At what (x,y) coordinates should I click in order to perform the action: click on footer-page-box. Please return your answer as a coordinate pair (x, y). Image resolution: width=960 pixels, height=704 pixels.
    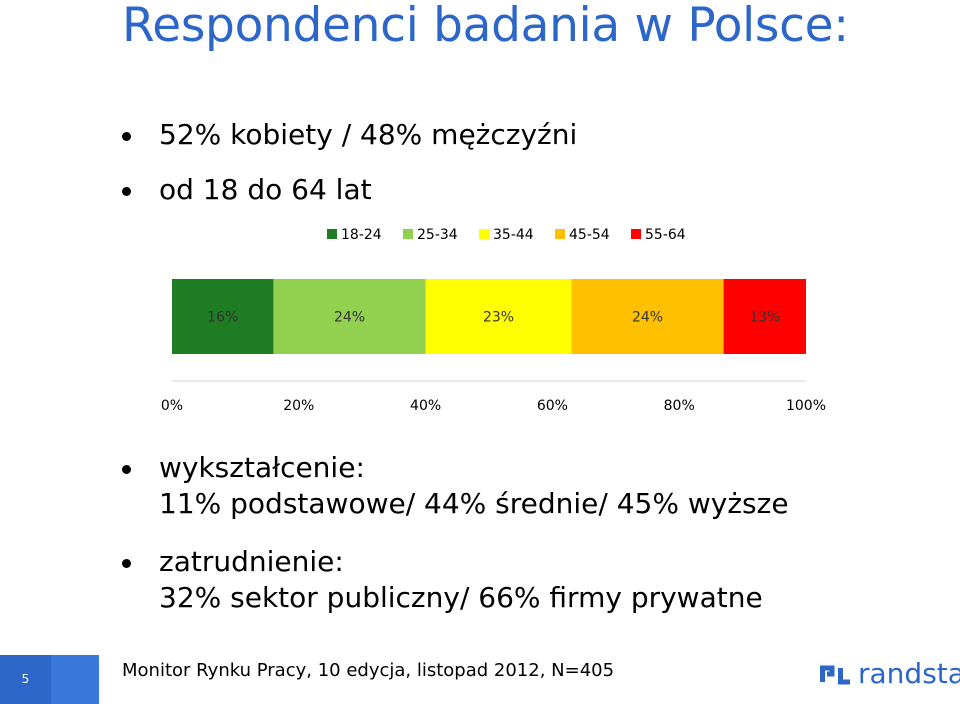
    Looking at the image, I should click on (25, 679).